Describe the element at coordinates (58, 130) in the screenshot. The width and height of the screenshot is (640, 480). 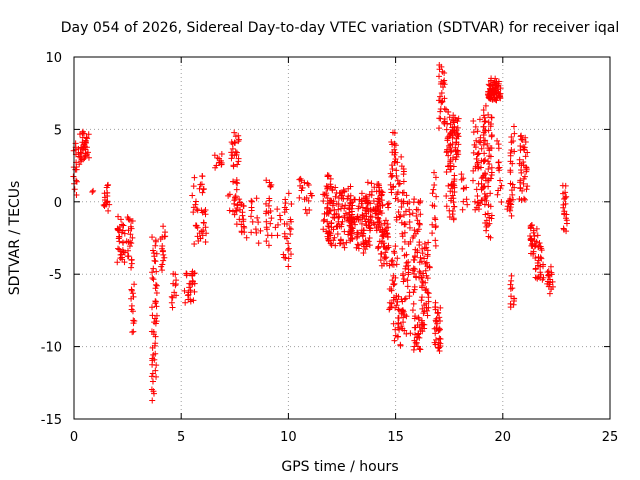
I see `y-tick-label: 5` at that location.